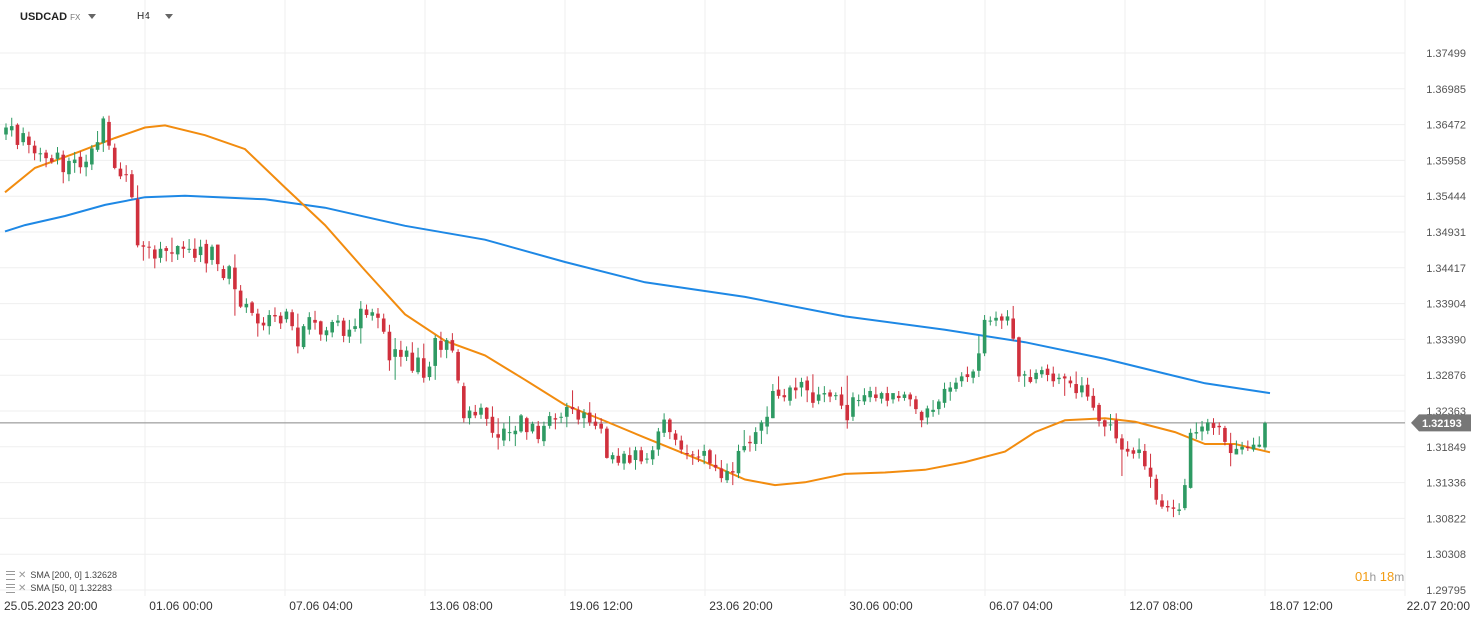  I want to click on current-price-label: 1.32193, so click(1442, 424).